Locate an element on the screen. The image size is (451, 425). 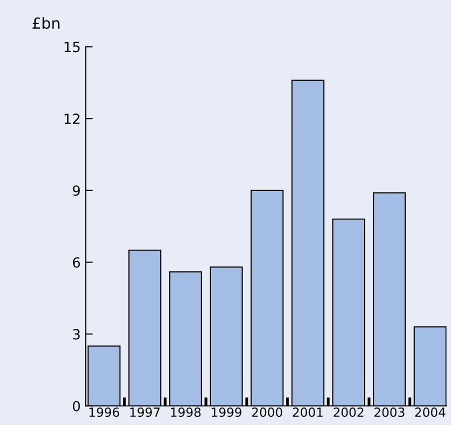
x-tick-label: 2002 is located at coordinates (349, 412).